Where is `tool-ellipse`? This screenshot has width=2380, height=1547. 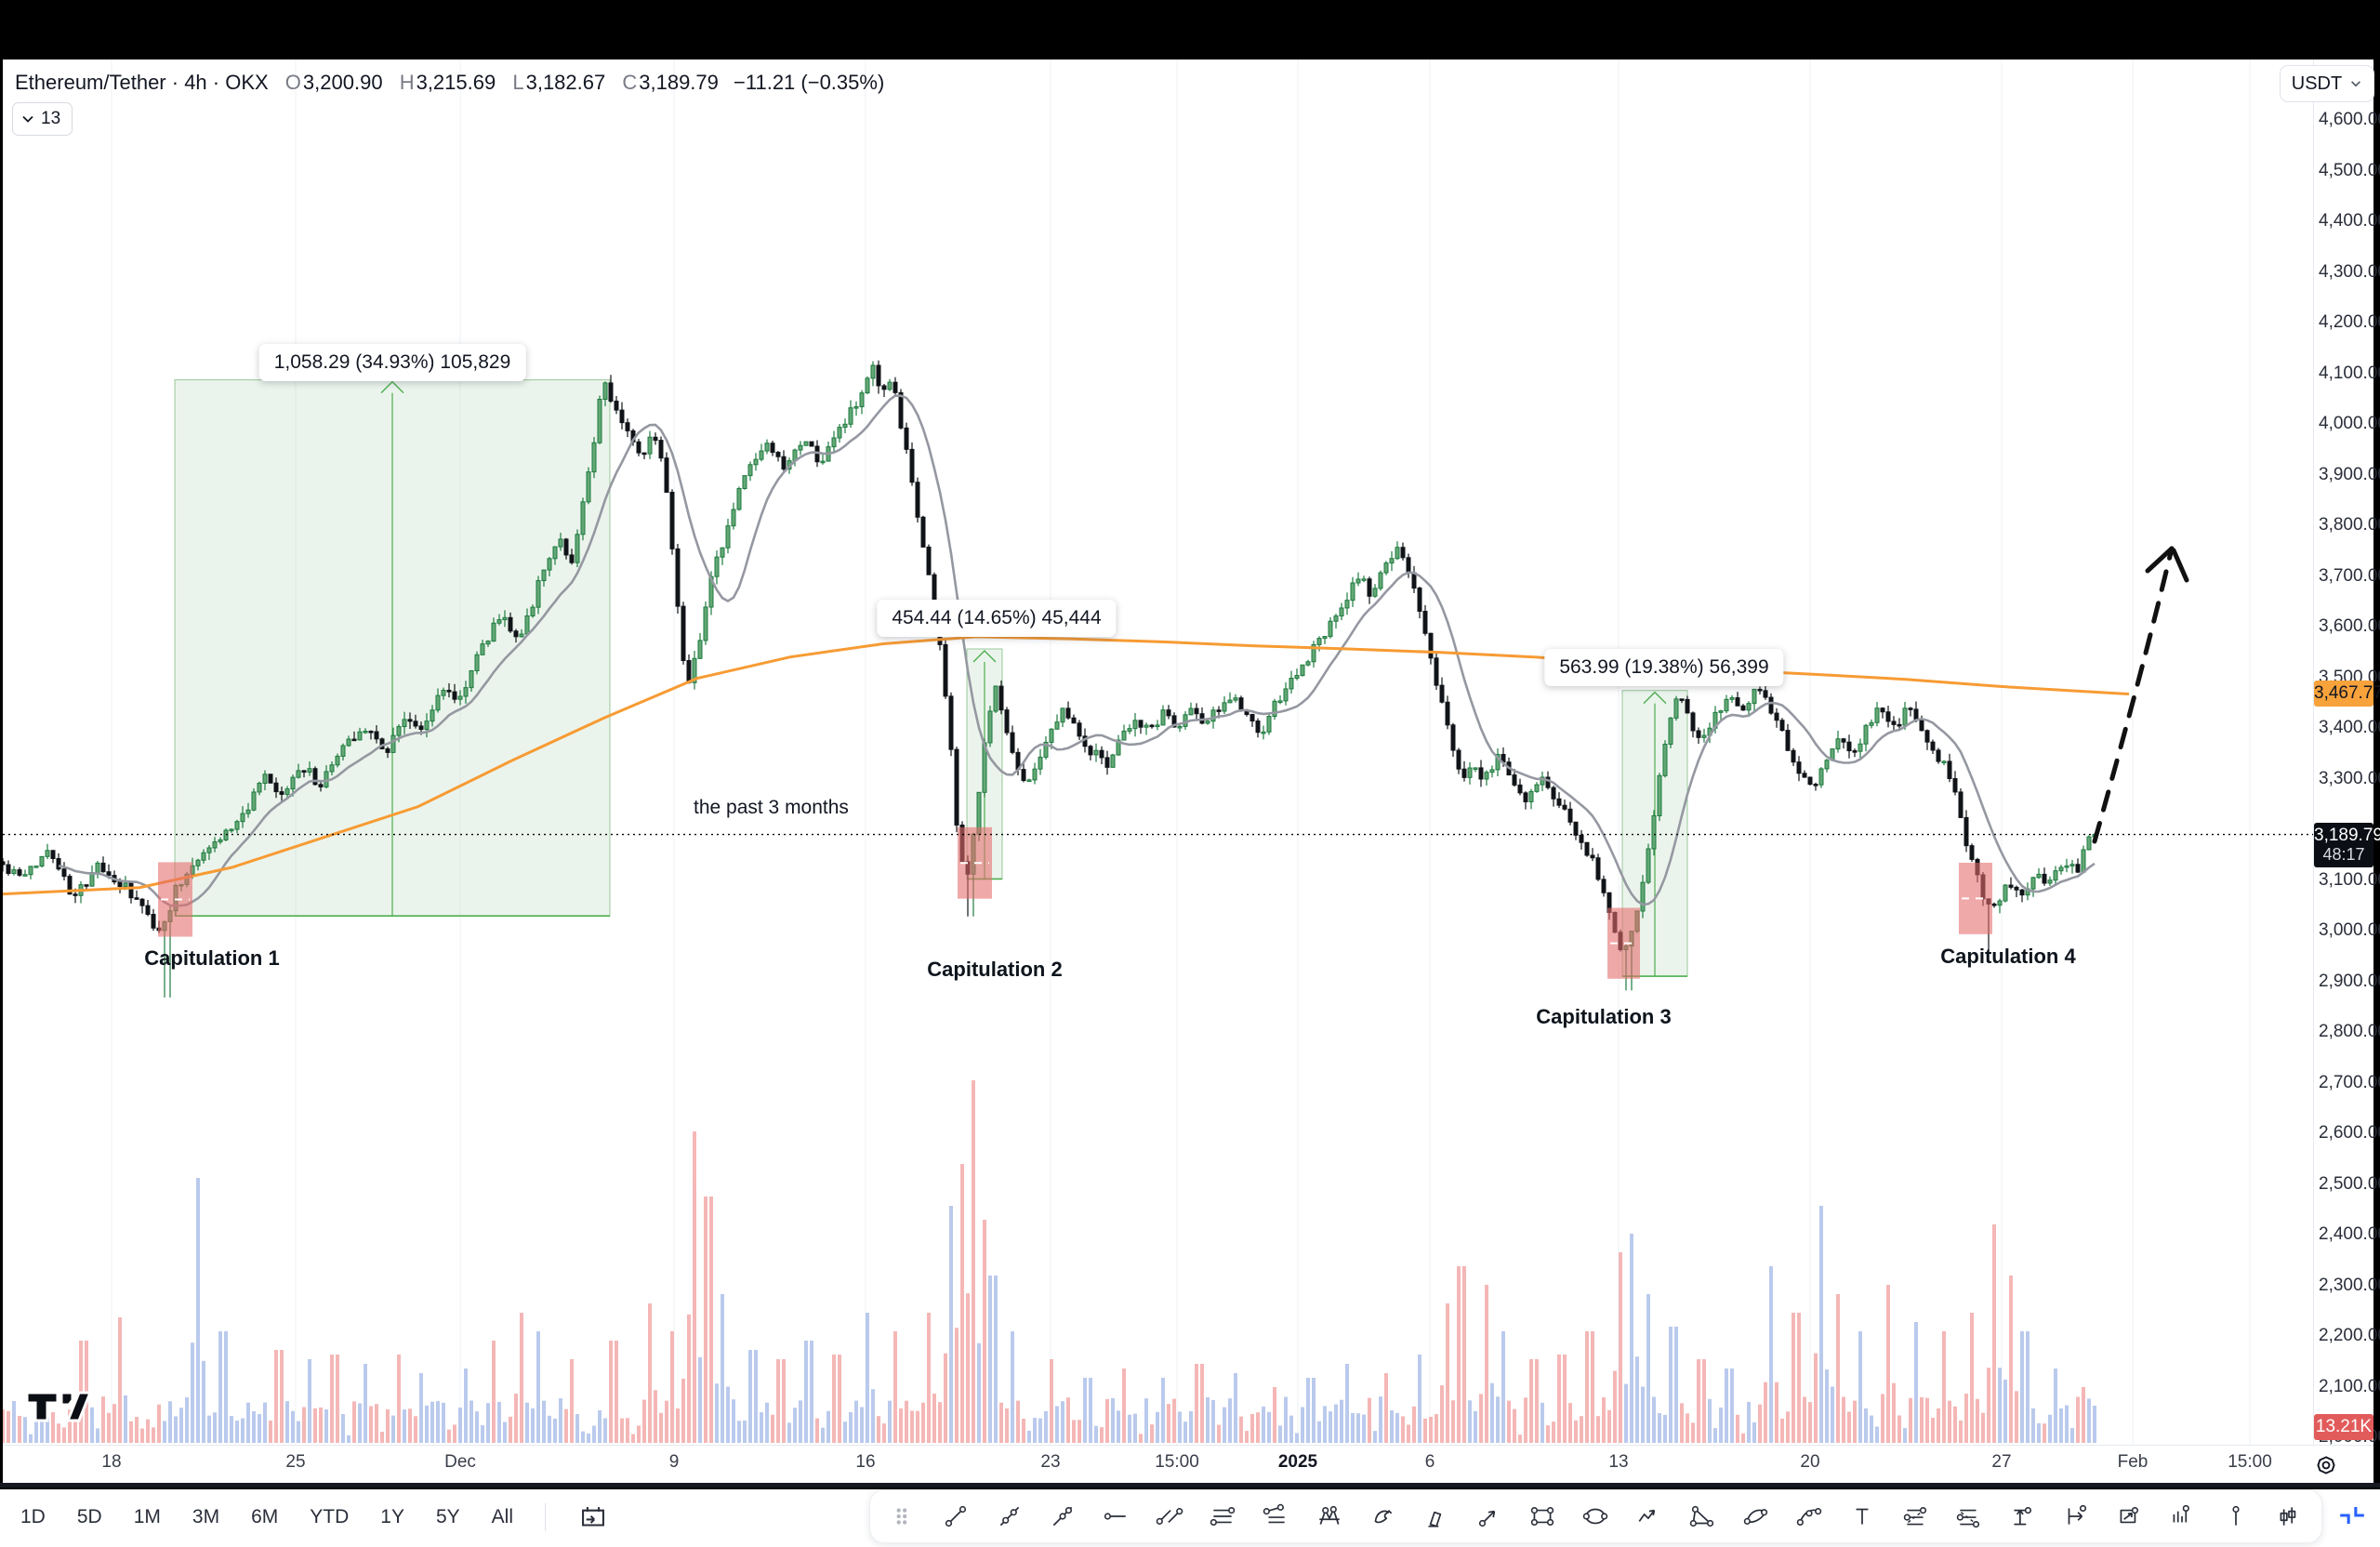 tool-ellipse is located at coordinates (1595, 1516).